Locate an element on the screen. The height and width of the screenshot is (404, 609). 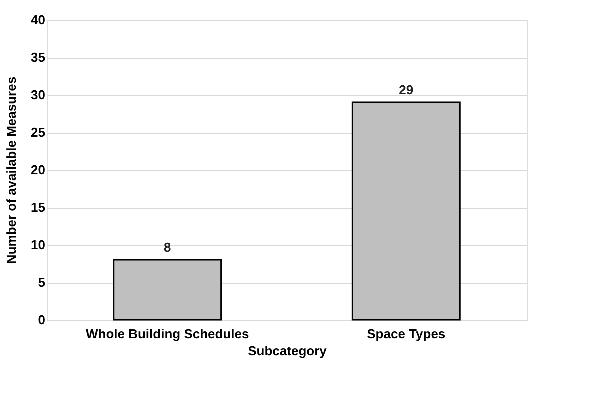
y-tick-label: 5 is located at coordinates (42, 282).